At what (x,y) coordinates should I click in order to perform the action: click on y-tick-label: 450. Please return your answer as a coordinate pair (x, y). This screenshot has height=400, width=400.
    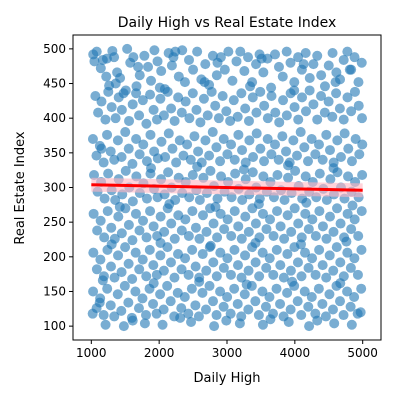
    Looking at the image, I should click on (54, 84).